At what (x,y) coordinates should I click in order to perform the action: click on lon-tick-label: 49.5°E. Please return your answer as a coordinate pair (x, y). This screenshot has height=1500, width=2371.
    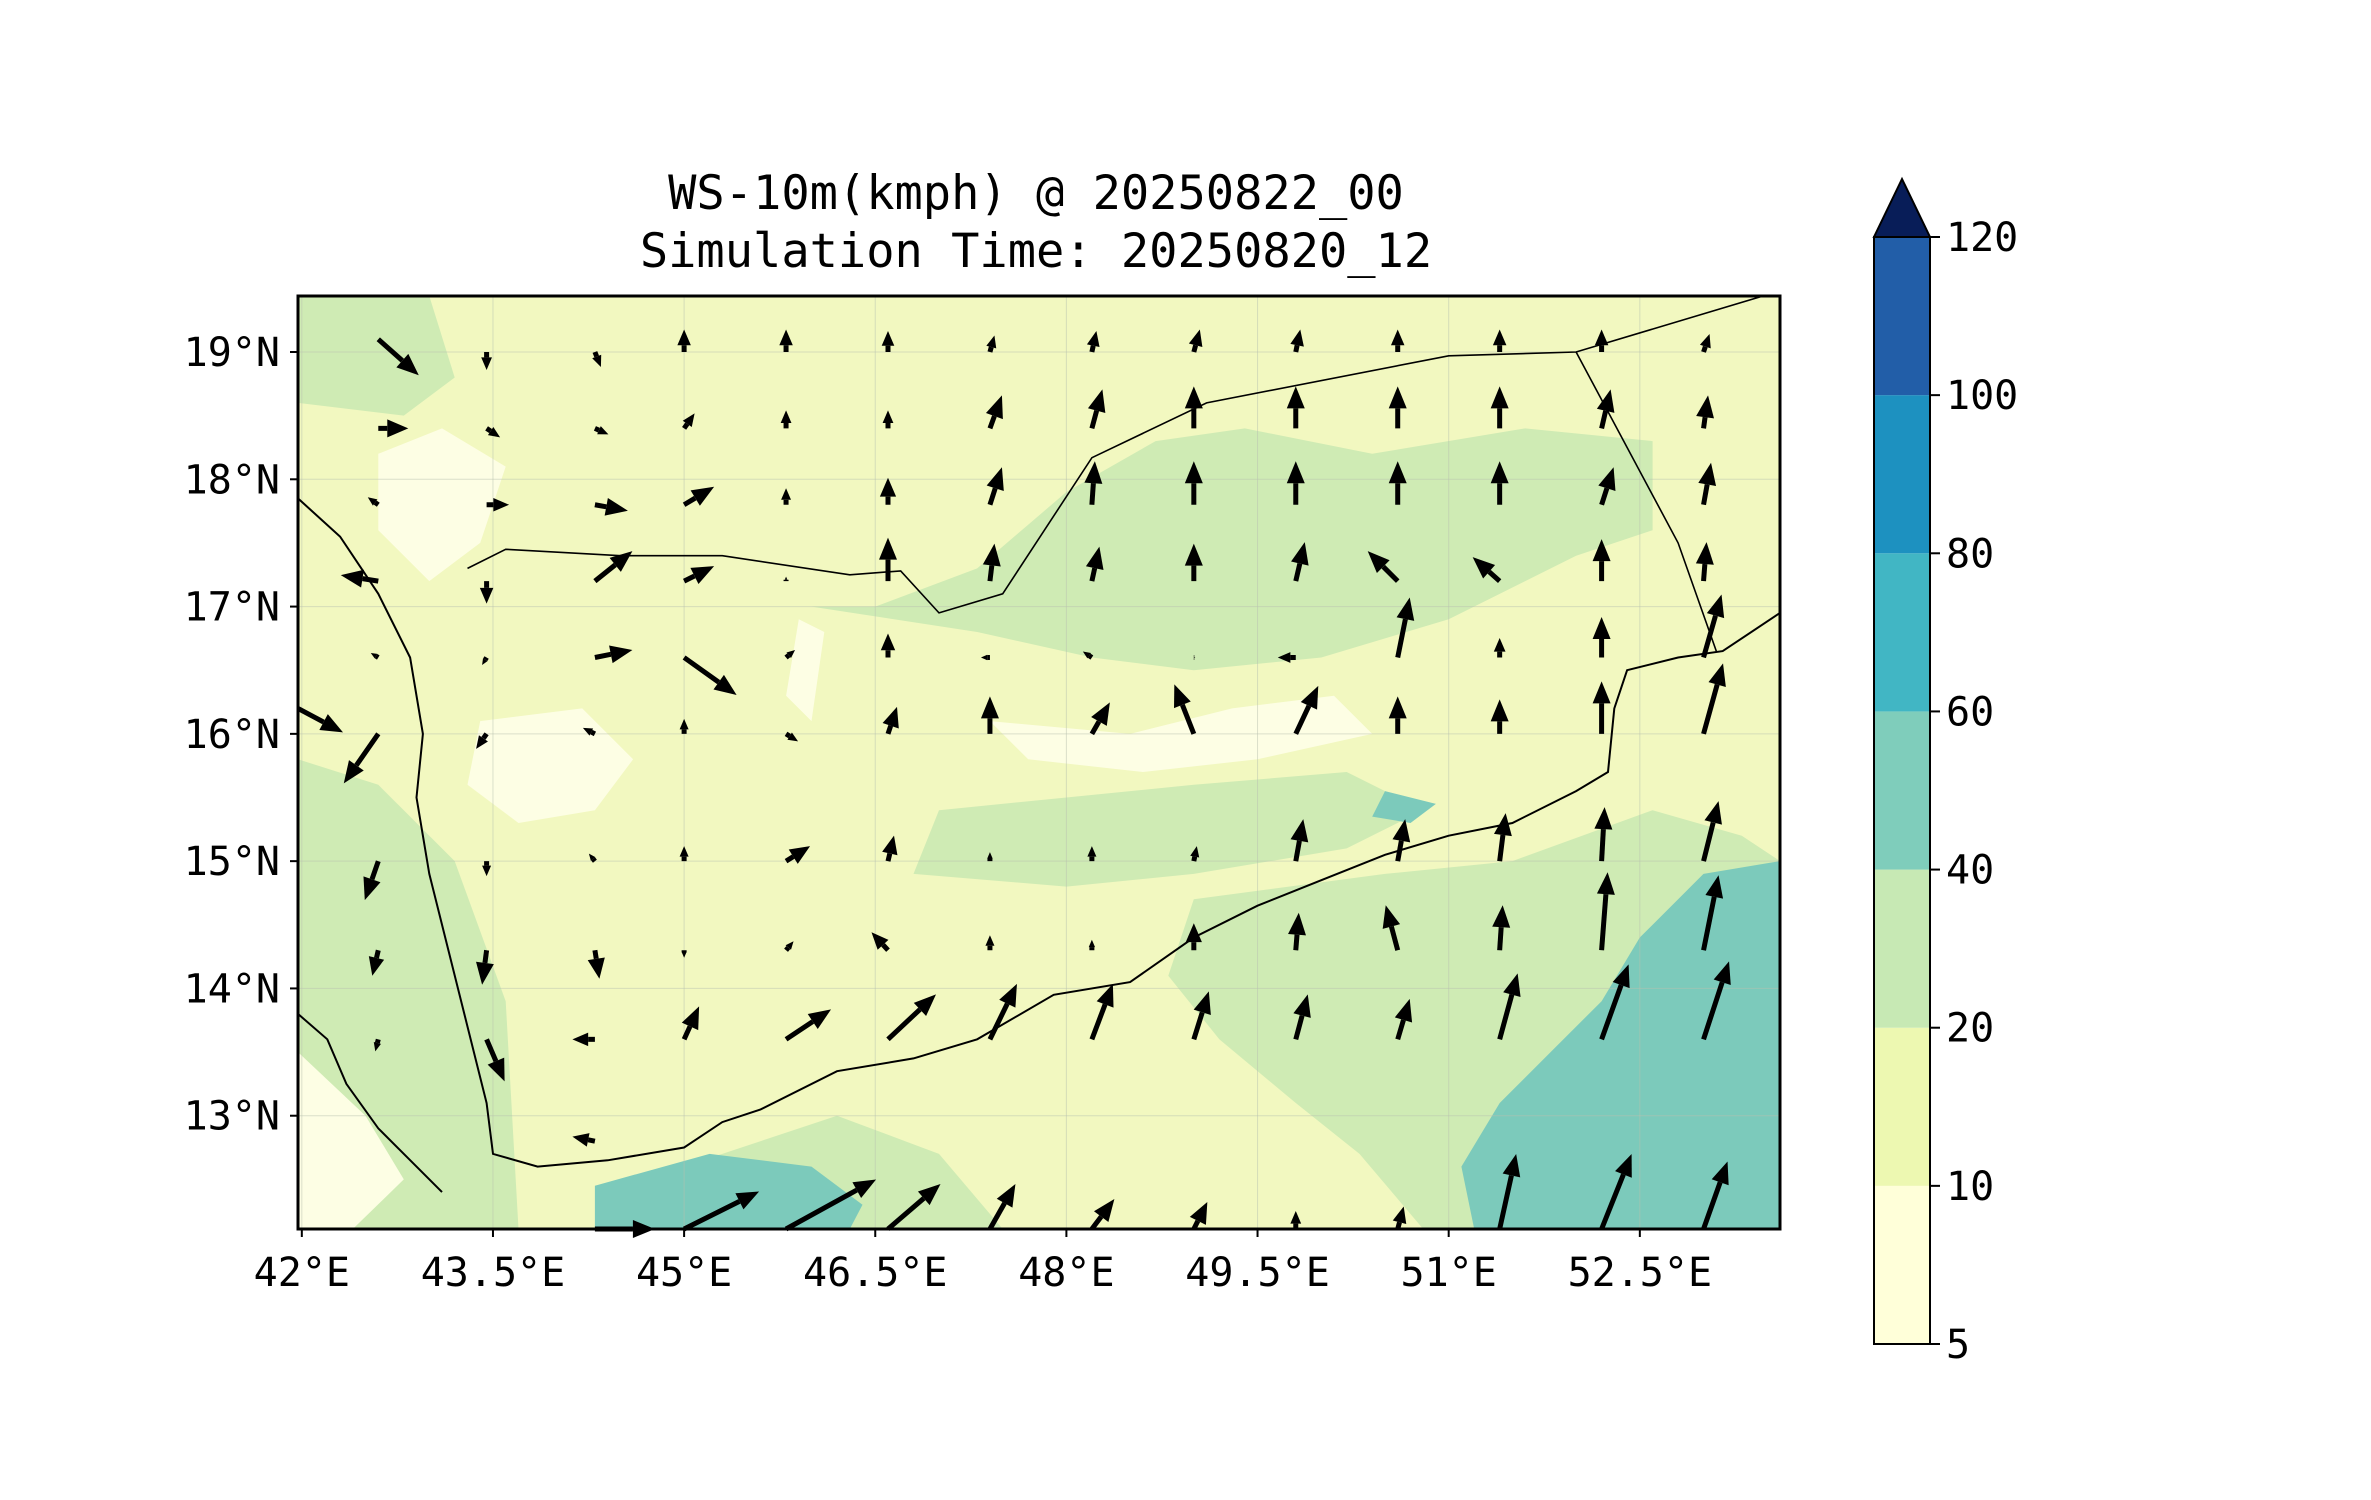
    Looking at the image, I should click on (1257, 1273).